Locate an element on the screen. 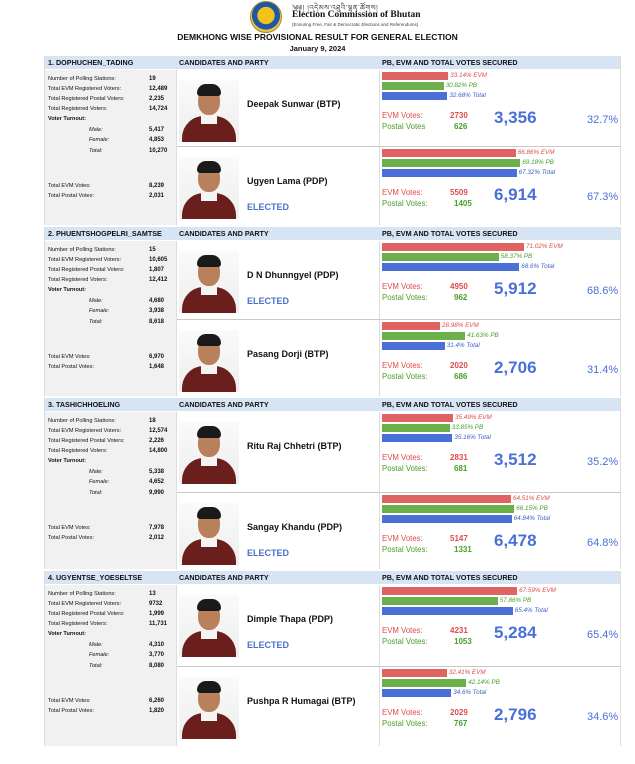 The width and height of the screenshot is (635, 764). total-percentage-label: 67.32% Total is located at coordinates (537, 172).